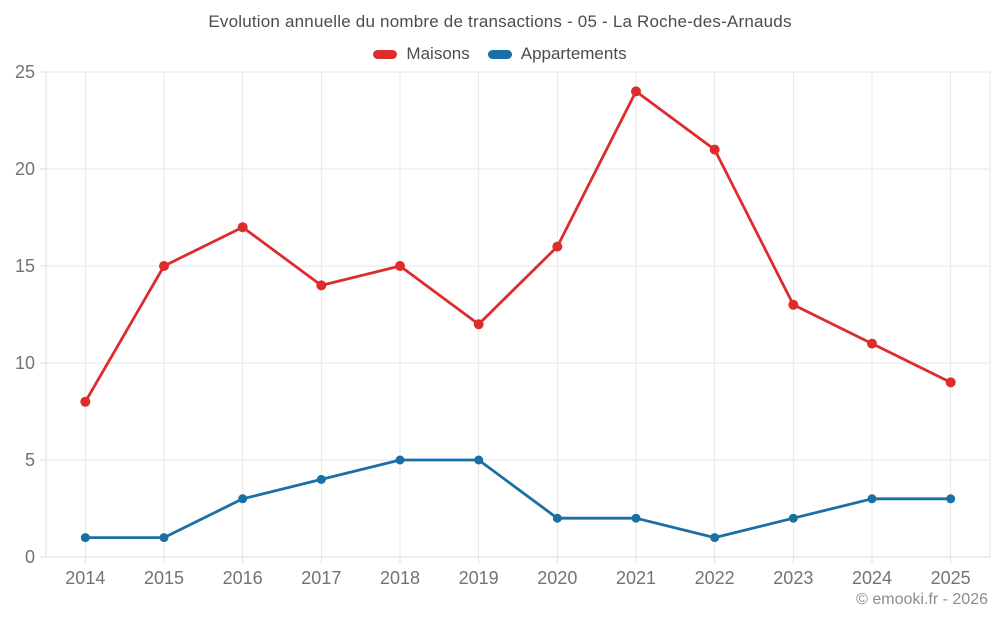  I want to click on x-tick-label: 2014, so click(85, 578).